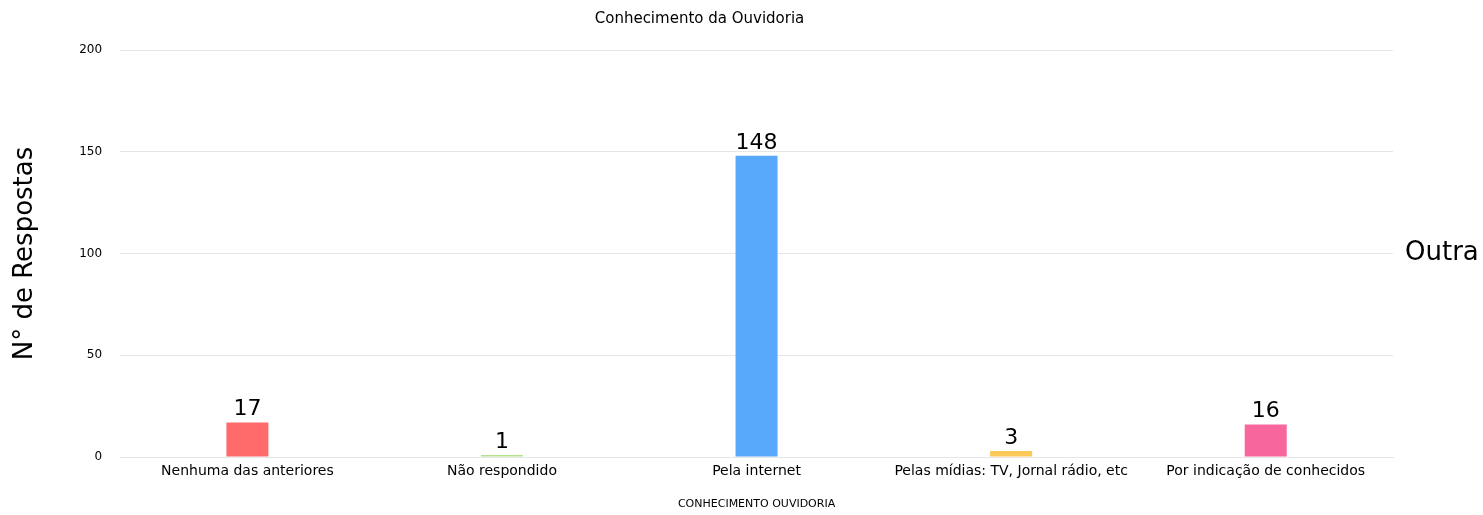  I want to click on x-tick-label: Por indicação de conhecidos, so click(1266, 470).